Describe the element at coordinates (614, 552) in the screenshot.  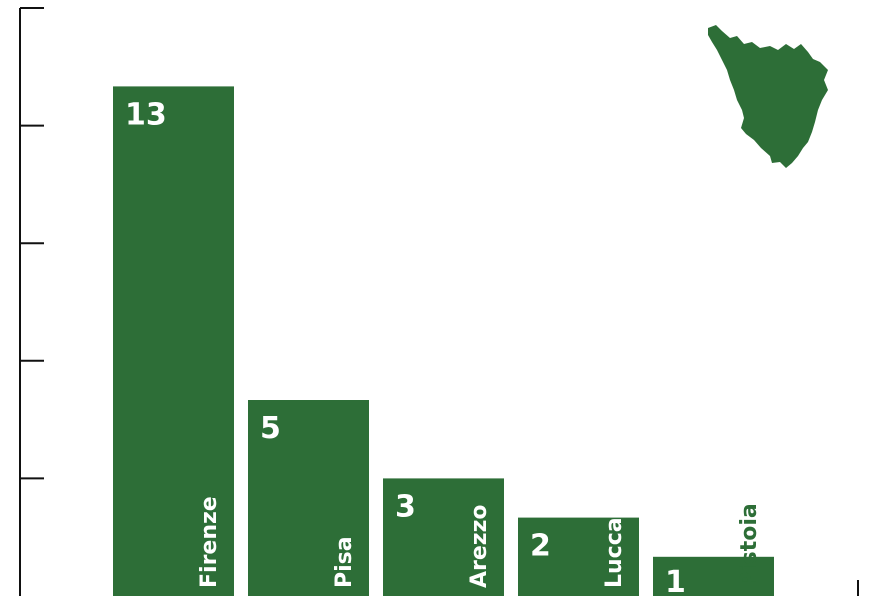
I see `bar-category-label: Lucca` at that location.